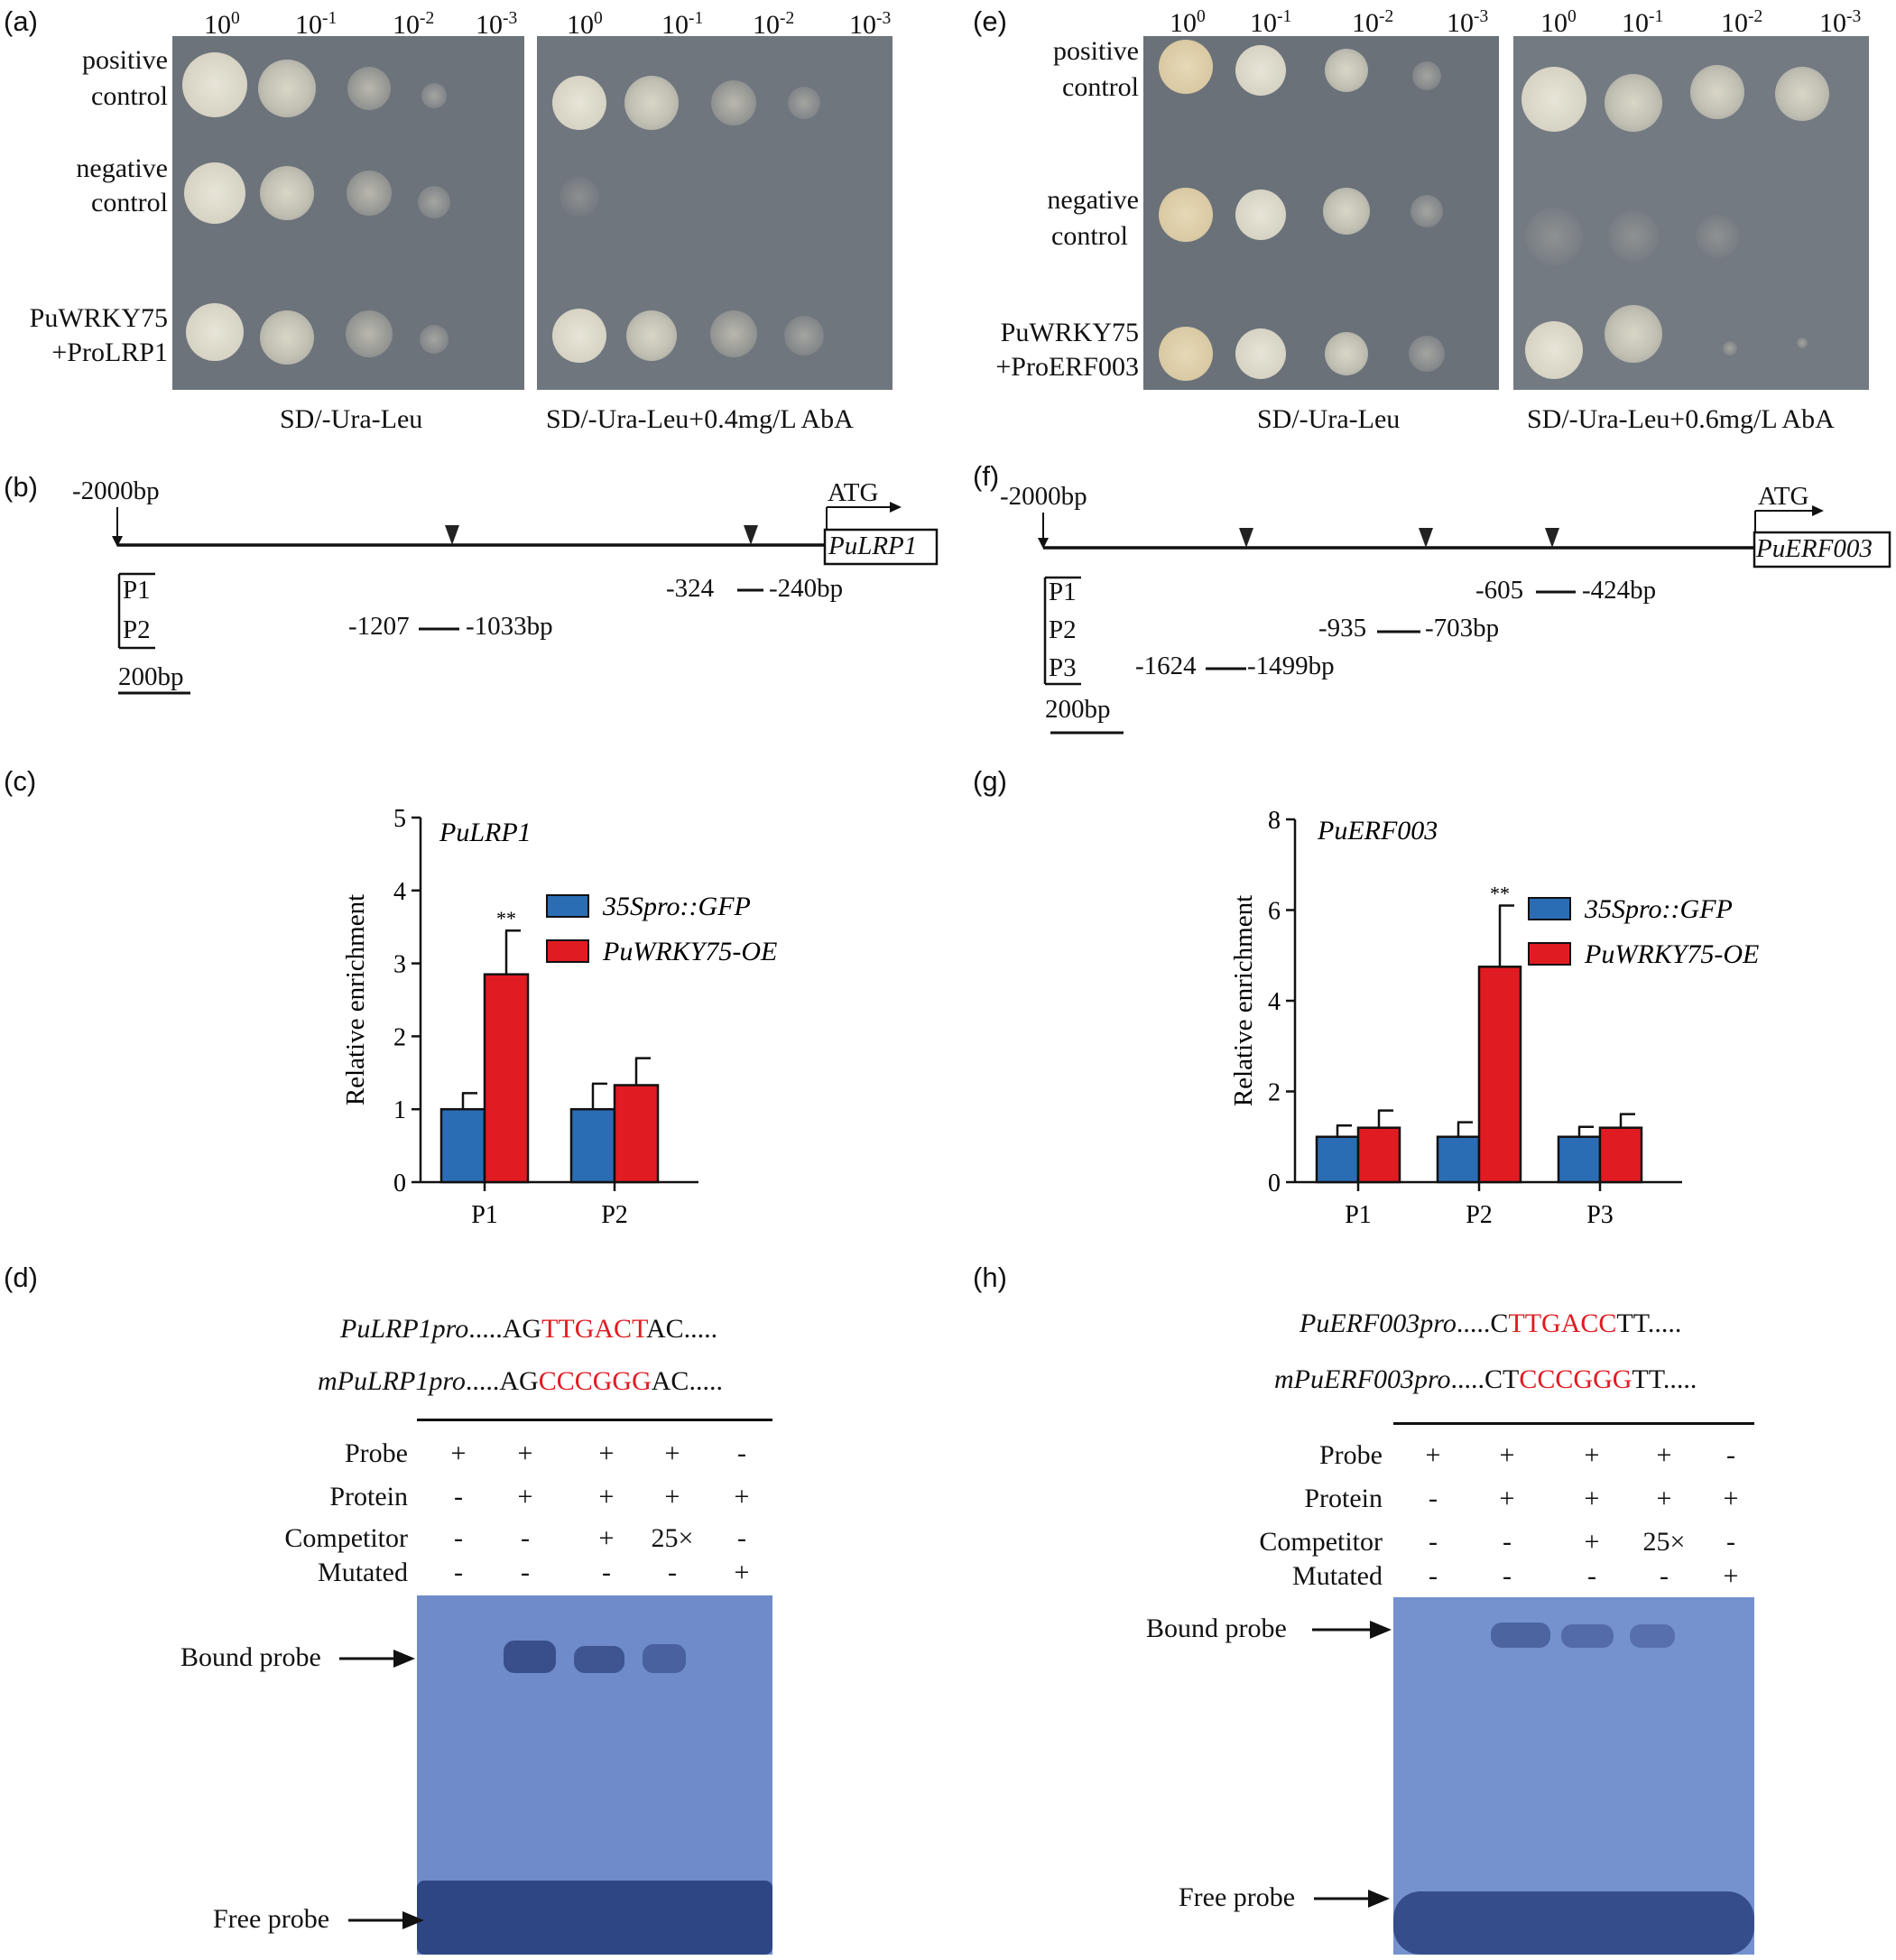 The image size is (1896, 1960). I want to click on row-label-positive-e: positive, so click(1096, 51).